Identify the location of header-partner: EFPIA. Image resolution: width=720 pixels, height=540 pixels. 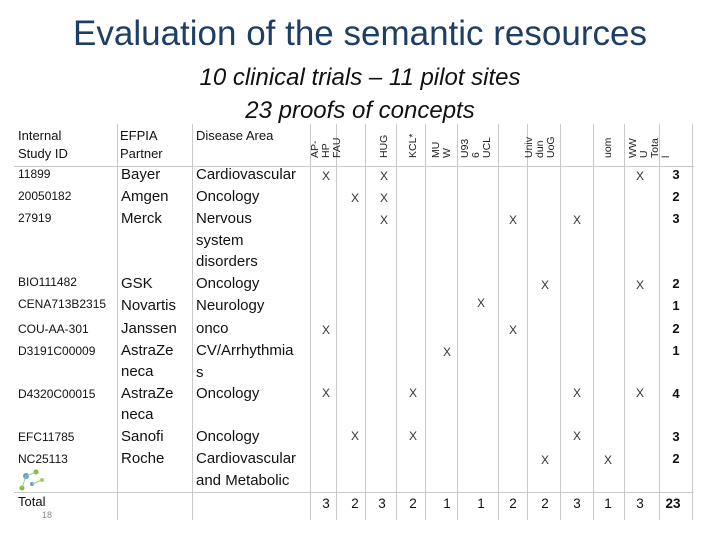
(139, 135).